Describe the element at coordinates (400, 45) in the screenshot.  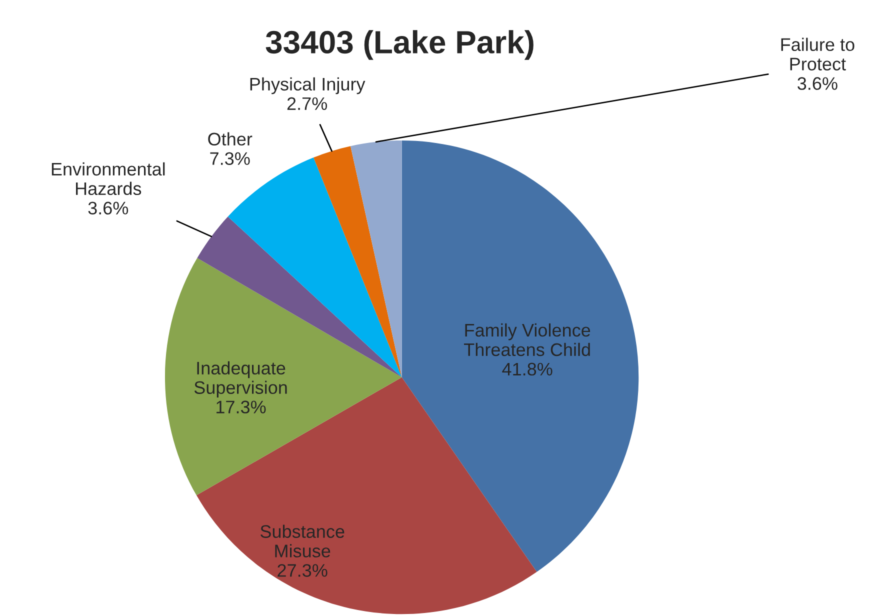
I see `chart-title: 33403 (Lake Park)` at that location.